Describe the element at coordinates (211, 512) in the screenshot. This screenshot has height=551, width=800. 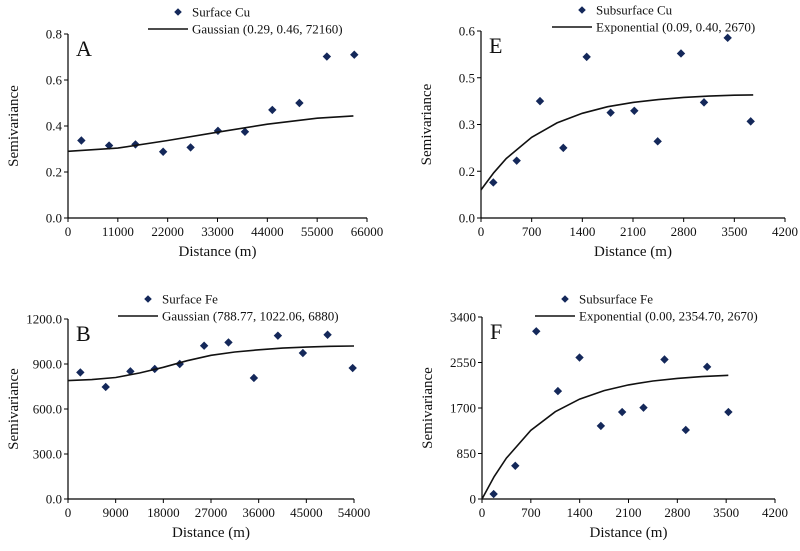
I see `x-tick-label: 27000` at that location.